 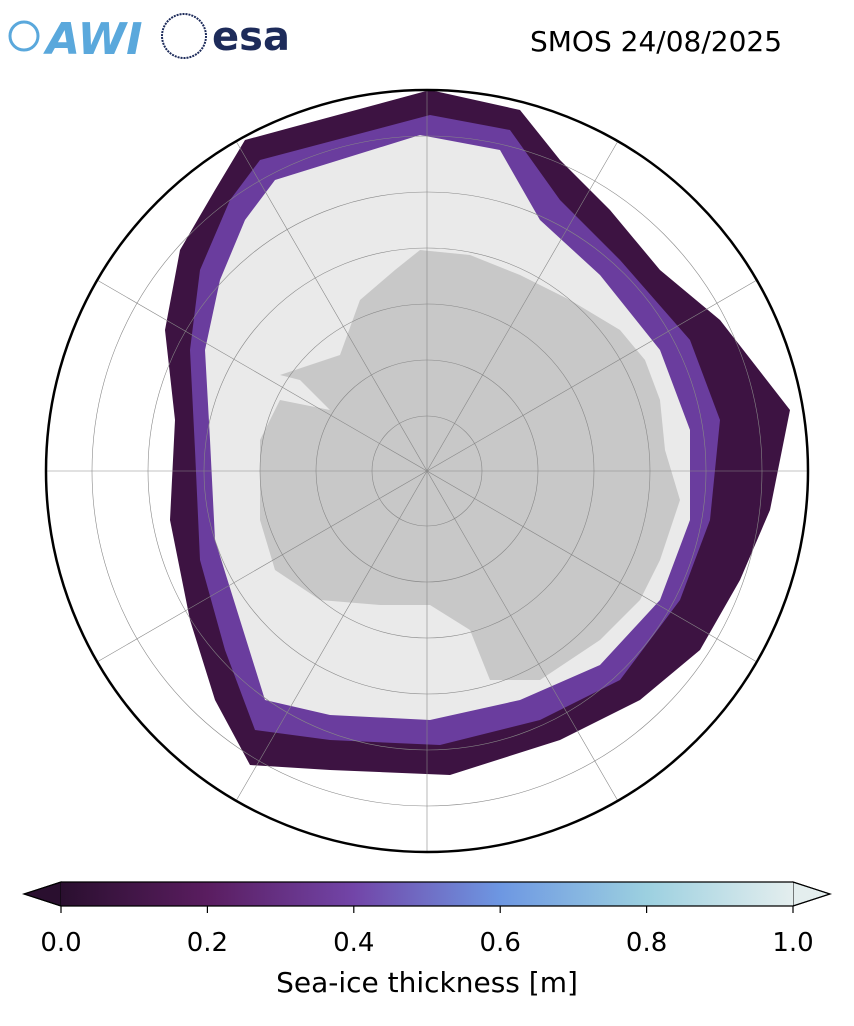 I want to click on colorbar-tick-label: 0.0, so click(x=60, y=943).